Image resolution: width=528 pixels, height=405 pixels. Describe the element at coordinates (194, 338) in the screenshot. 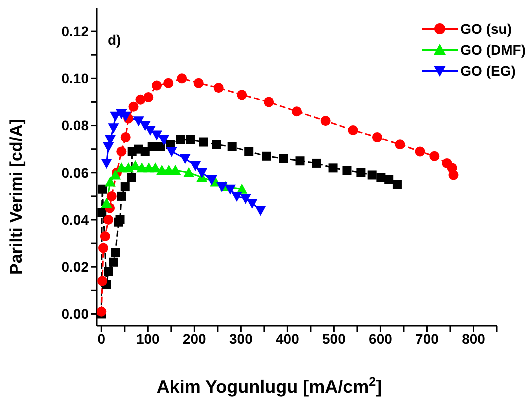

I see `x-tick-label: 200` at that location.